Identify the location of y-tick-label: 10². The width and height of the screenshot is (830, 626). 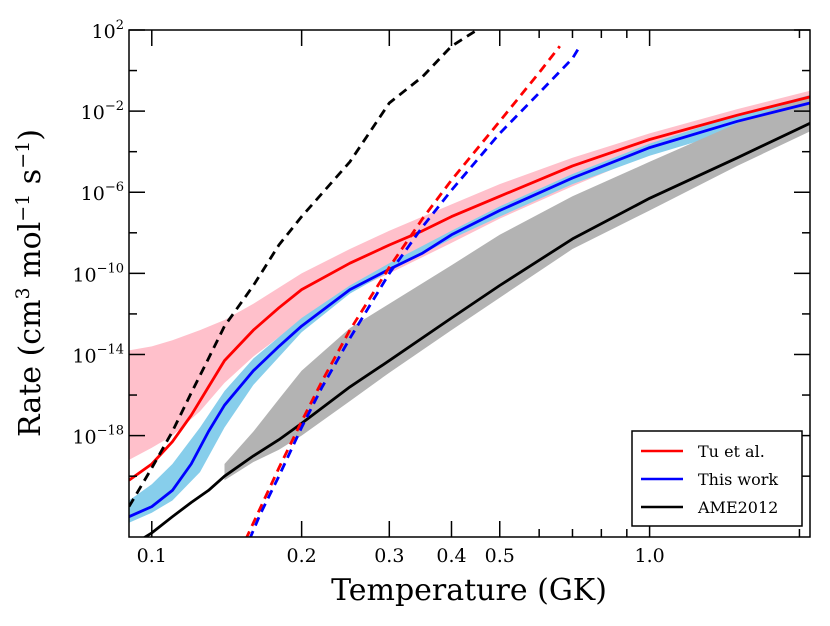
(108, 30).